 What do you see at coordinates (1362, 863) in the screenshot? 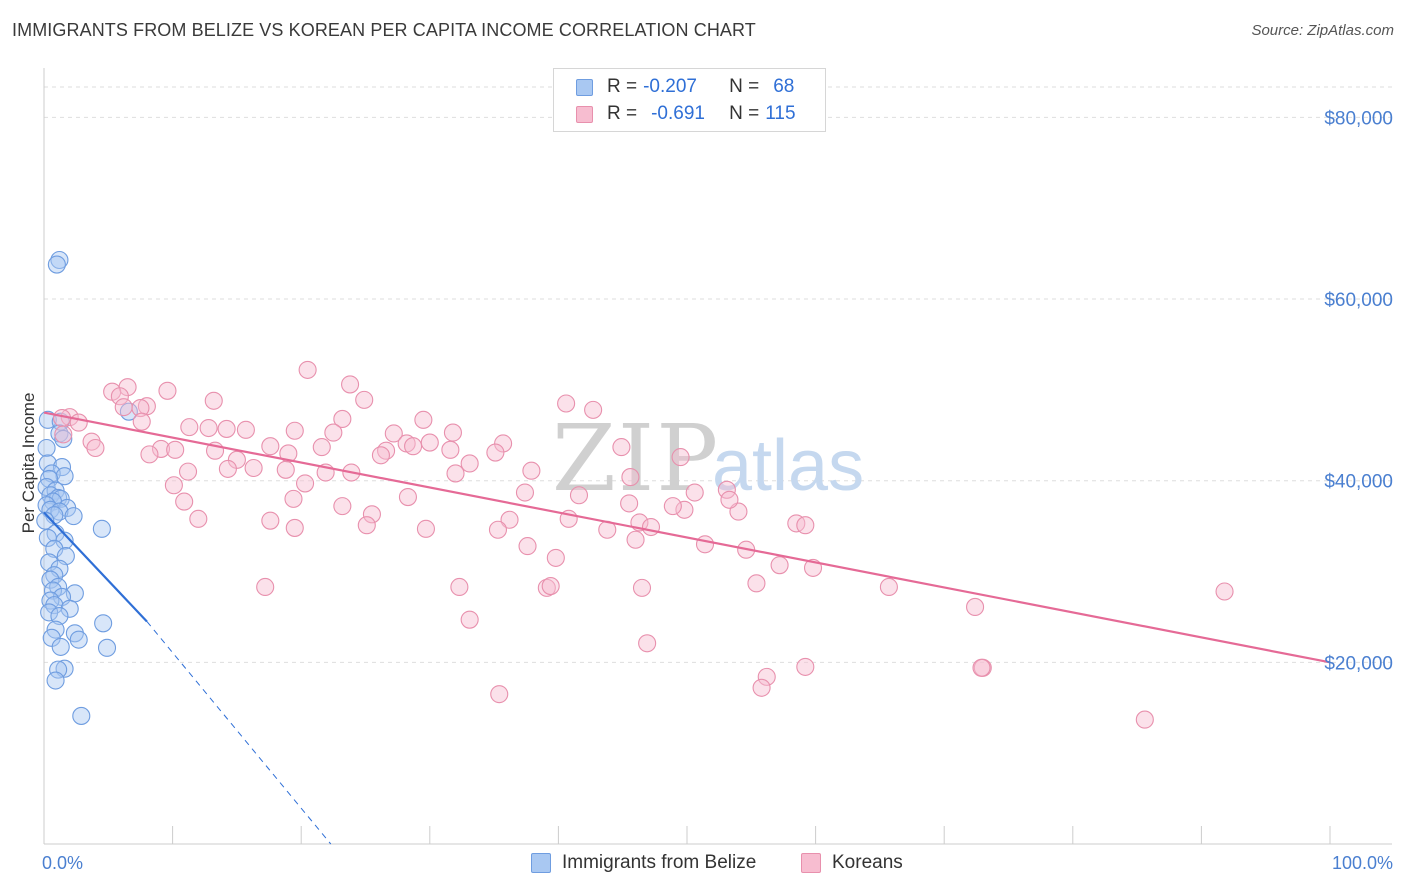
I see `x-tick-label-max: 100.0%` at bounding box center [1362, 863].